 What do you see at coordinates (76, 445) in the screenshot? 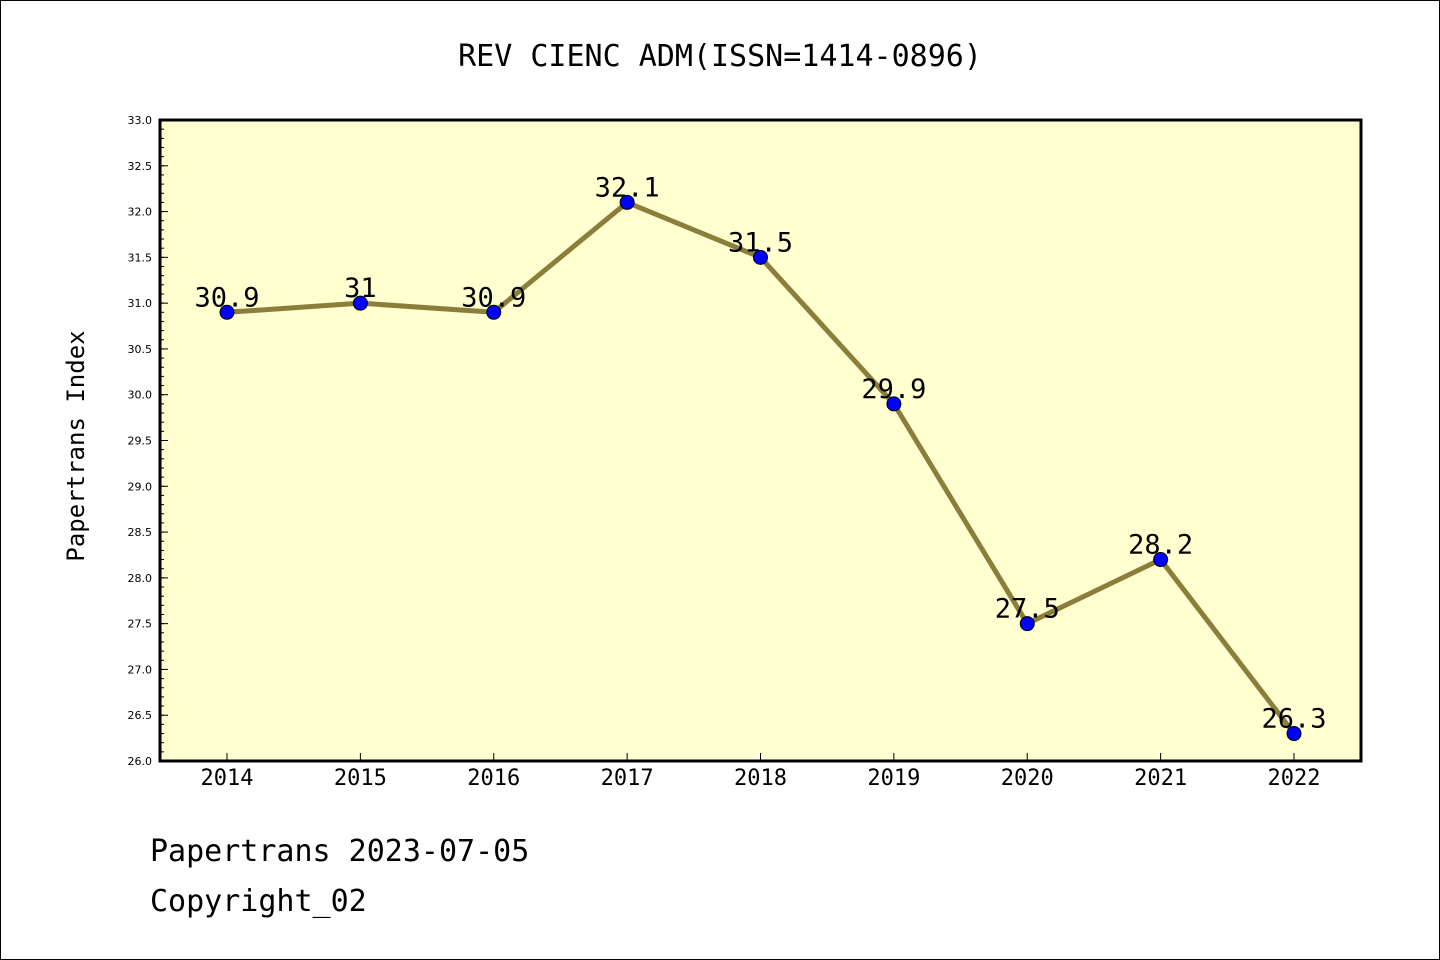
I see `y-axis-label: Papertrans Index` at bounding box center [76, 445].